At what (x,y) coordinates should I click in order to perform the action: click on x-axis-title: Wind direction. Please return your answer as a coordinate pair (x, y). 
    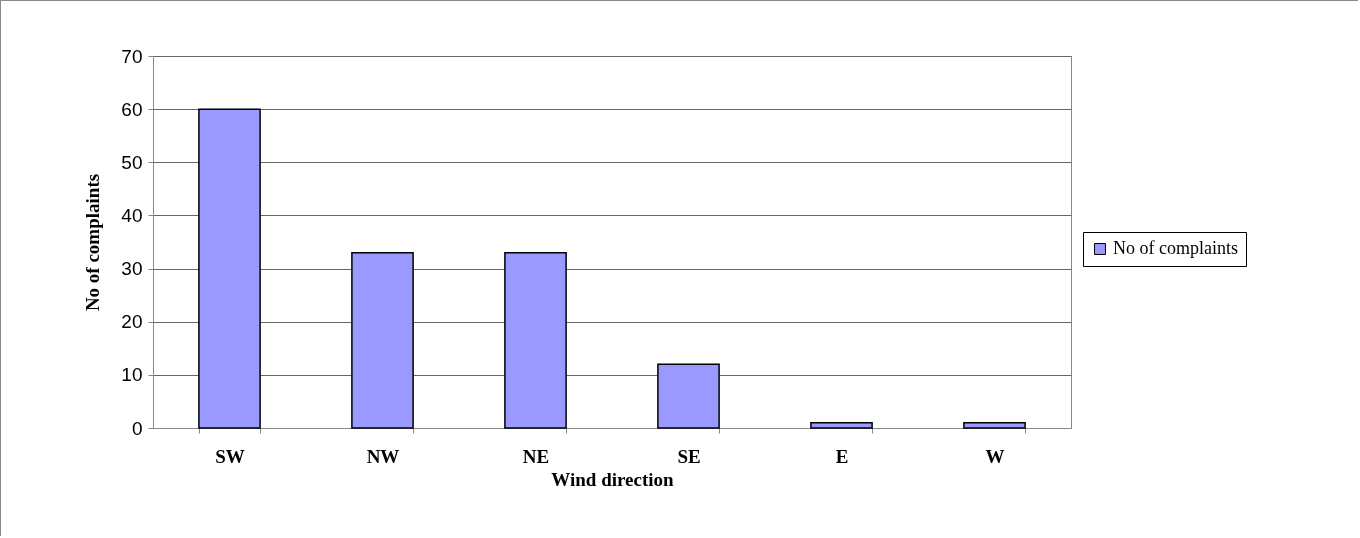
    Looking at the image, I should click on (613, 479).